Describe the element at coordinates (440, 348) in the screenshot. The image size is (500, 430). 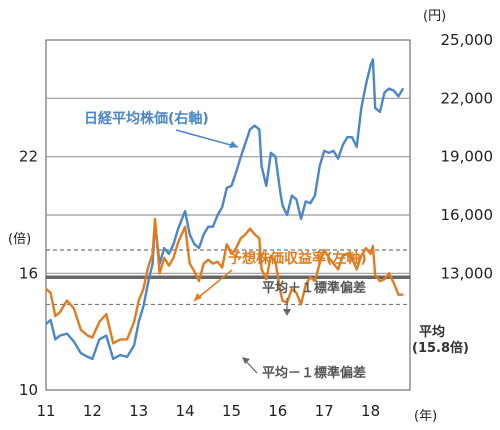
I see `average-value-label: (15.8倍)` at that location.